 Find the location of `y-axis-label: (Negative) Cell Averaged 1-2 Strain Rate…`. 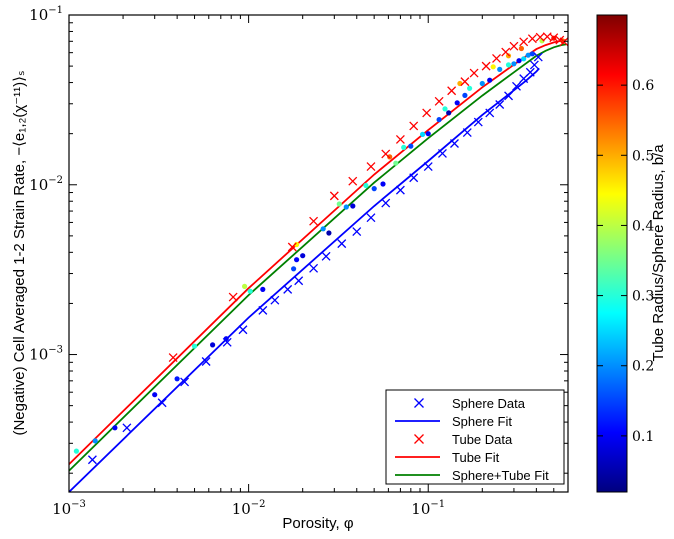

y-axis-label: (Negative) Cell Averaged 1-2 Strain Rate… is located at coordinates (19, 252).